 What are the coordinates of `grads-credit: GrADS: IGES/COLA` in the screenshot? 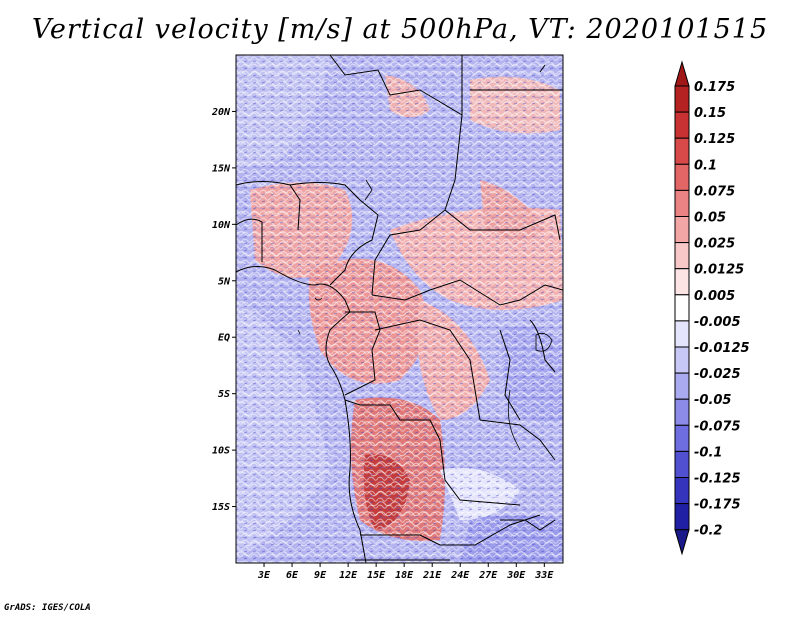 It's located at (47, 608).